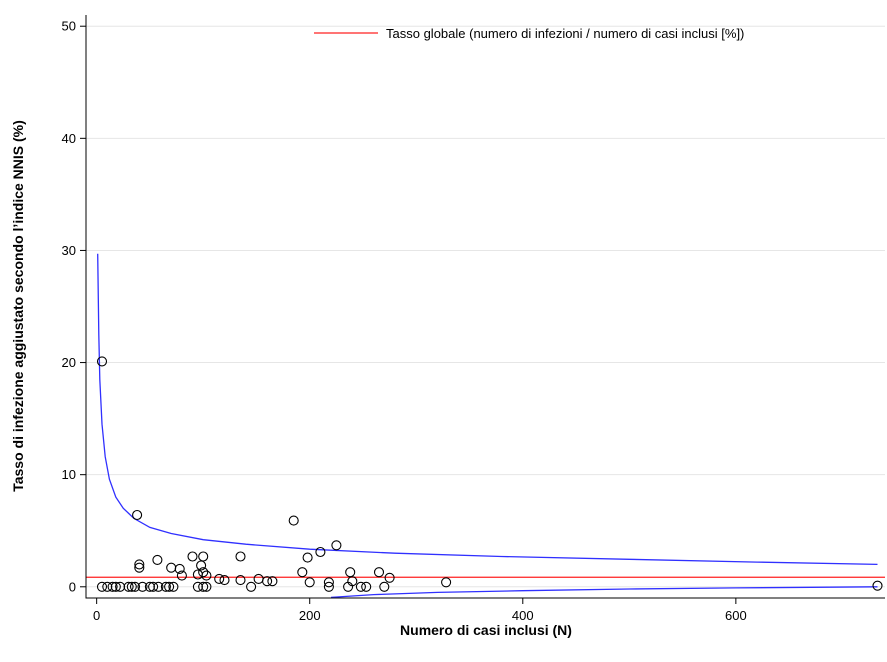  What do you see at coordinates (69, 362) in the screenshot?
I see `y-tick-label-20: 20` at bounding box center [69, 362].